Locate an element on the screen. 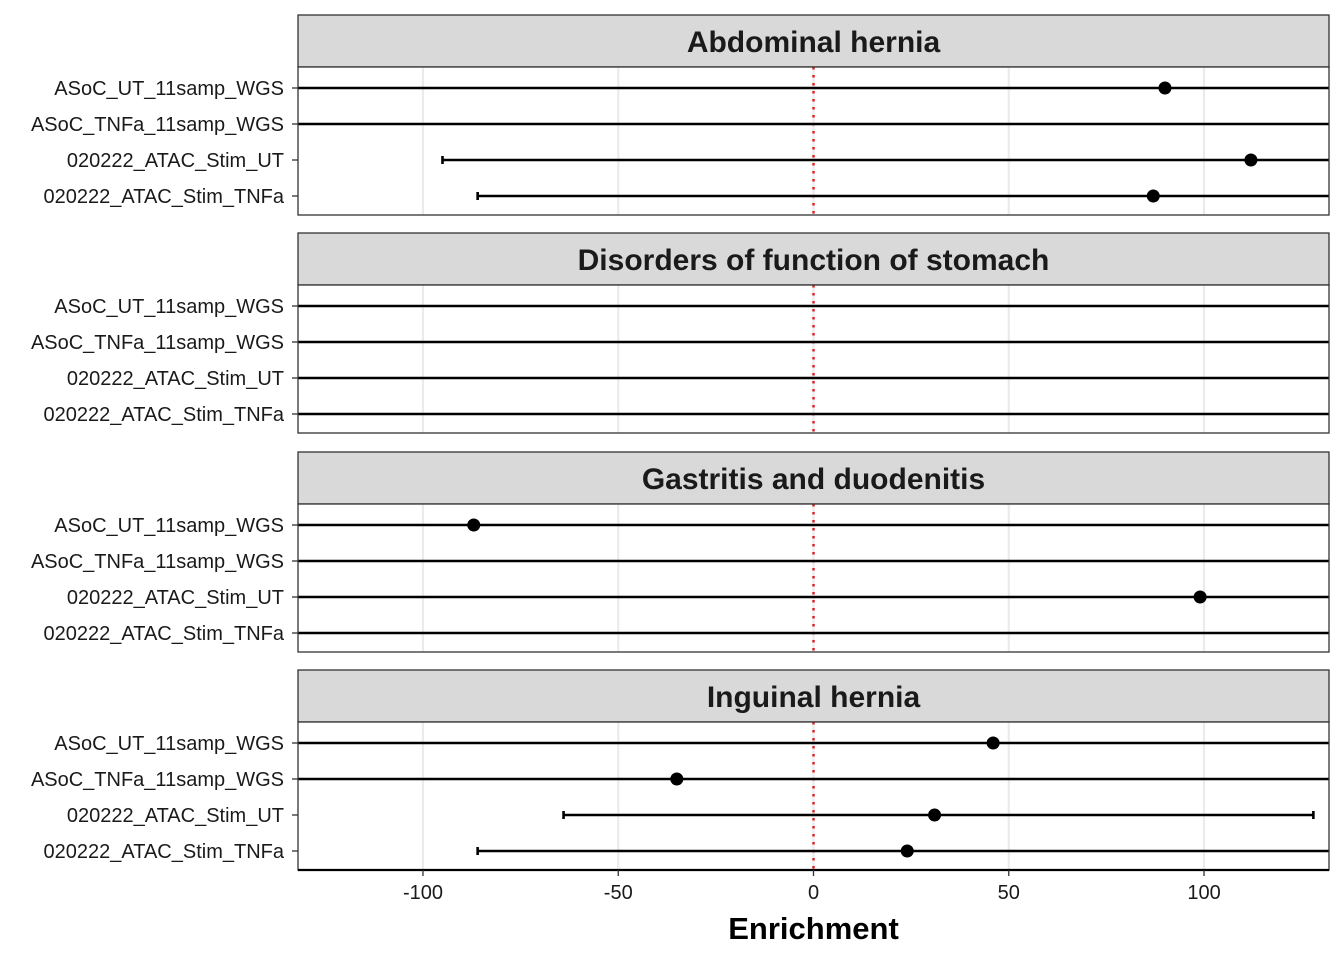  x-axis-title: Enrichment is located at coordinates (813, 928).